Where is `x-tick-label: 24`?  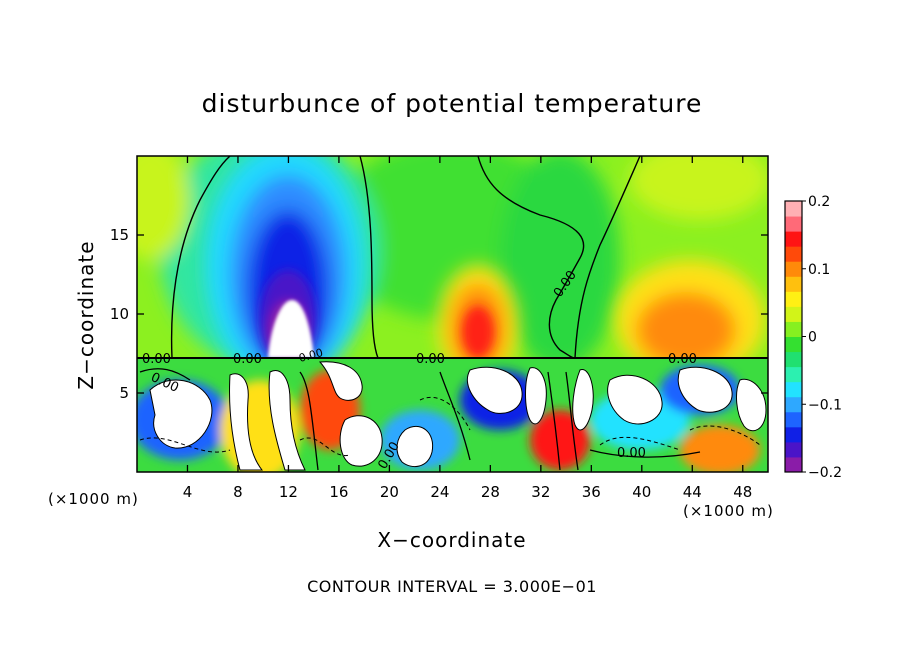
x-tick-label: 24 is located at coordinates (439, 492).